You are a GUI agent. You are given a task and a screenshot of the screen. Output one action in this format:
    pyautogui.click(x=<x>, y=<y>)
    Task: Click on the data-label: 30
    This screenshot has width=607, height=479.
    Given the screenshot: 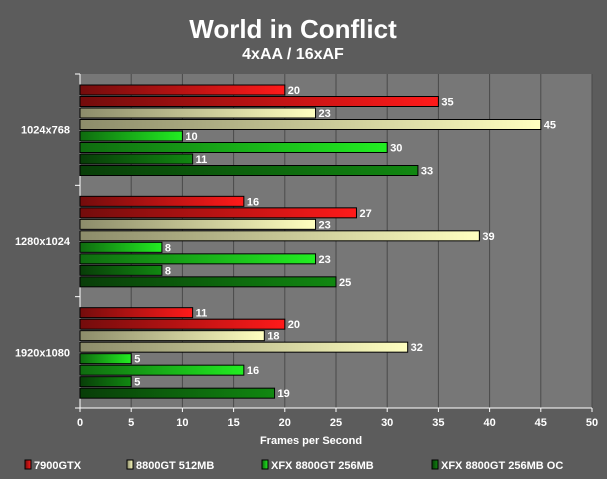 What is the action you would take?
    pyautogui.click(x=396, y=149)
    